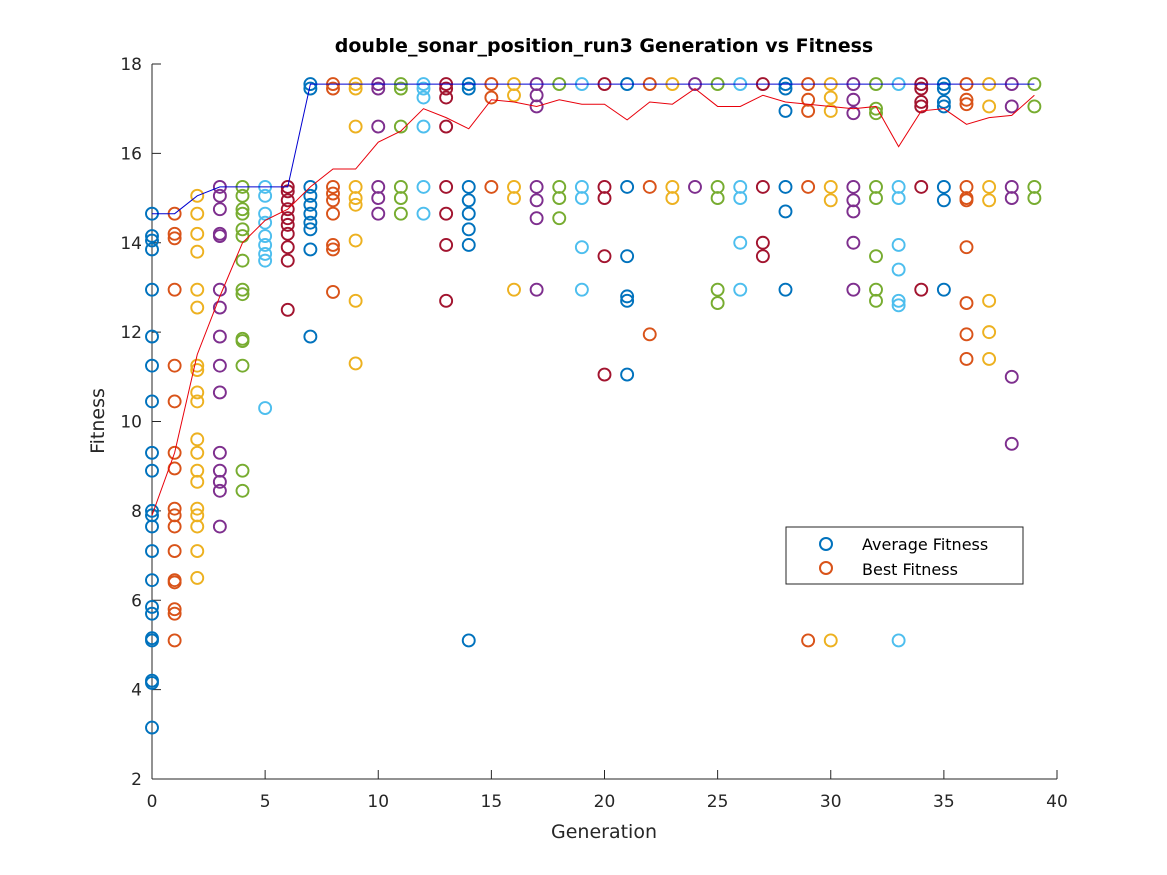 The image size is (1167, 875). Describe the element at coordinates (152, 802) in the screenshot. I see `x-tick-label: 0` at that location.